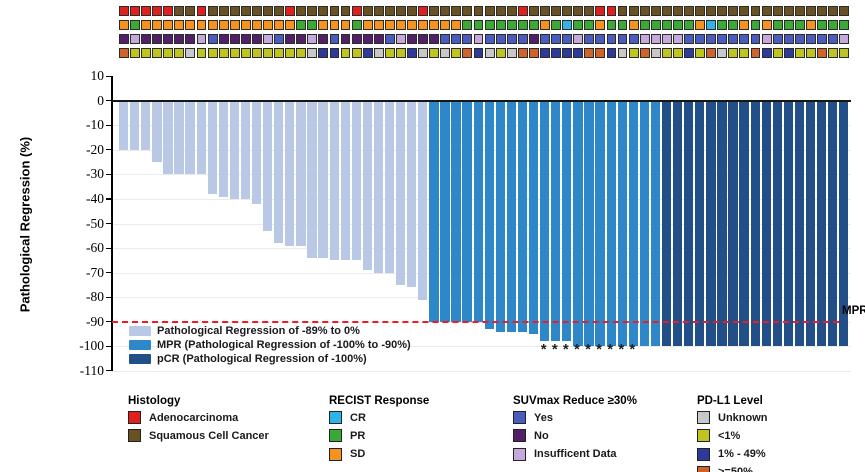  What do you see at coordinates (95, 272) in the screenshot?
I see `y-tick-label: -70` at bounding box center [95, 272].